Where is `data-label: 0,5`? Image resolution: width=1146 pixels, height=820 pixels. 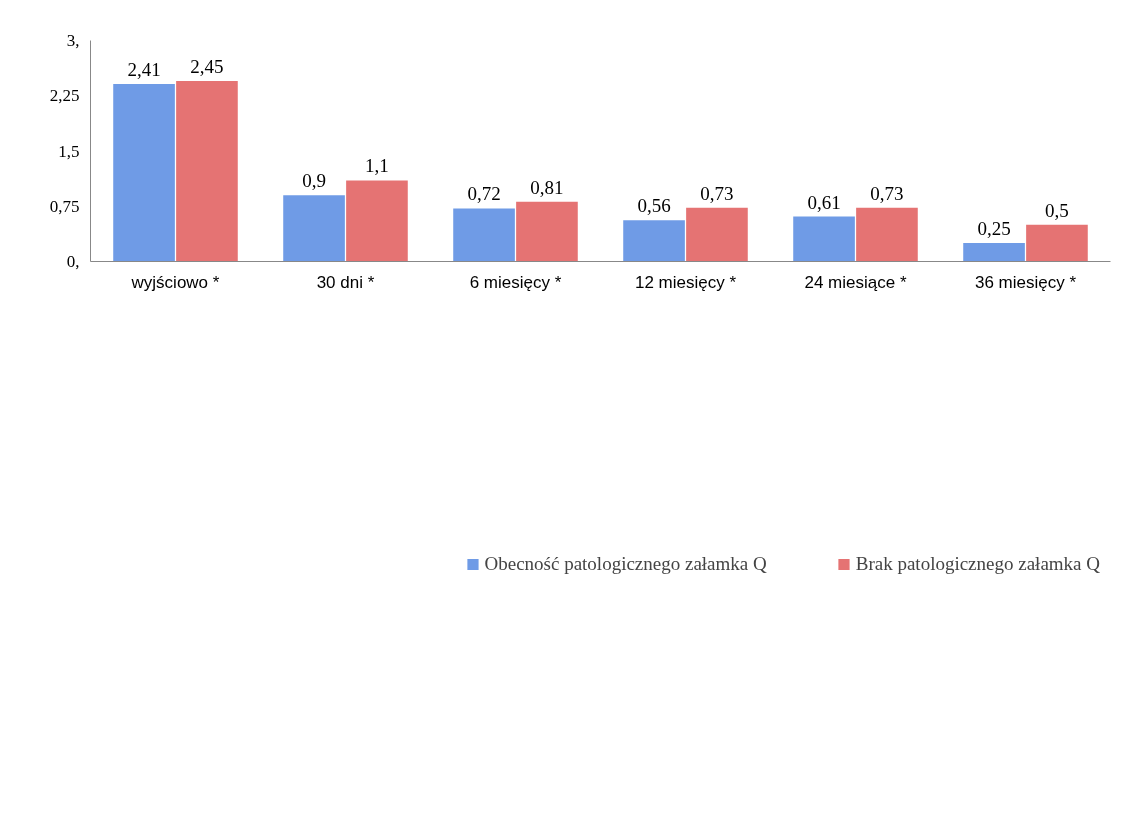 data-label: 0,5 is located at coordinates (1057, 210).